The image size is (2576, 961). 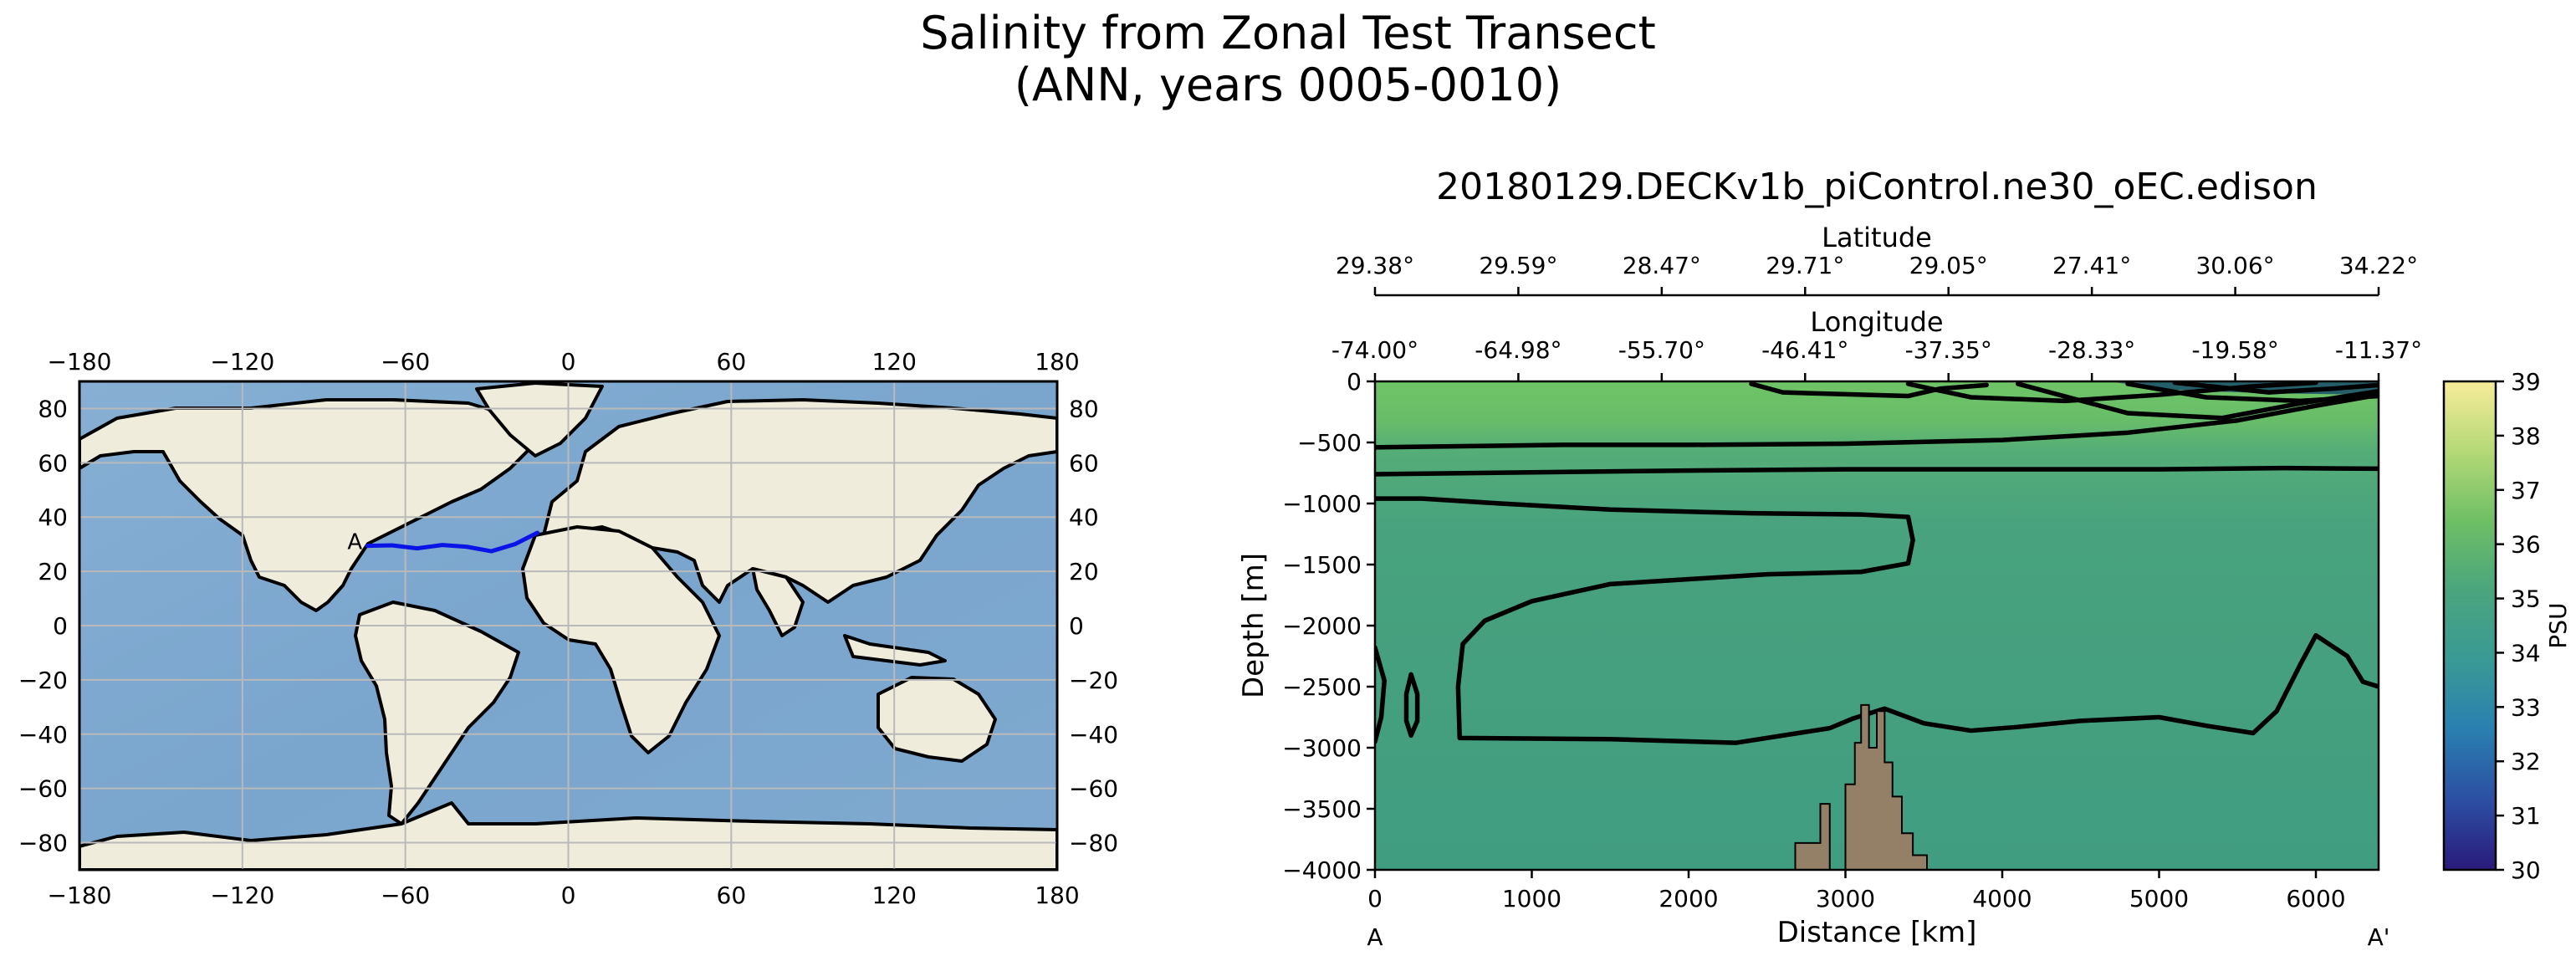 I want to click on colorbar-tick-label: 36, so click(x=2526, y=545).